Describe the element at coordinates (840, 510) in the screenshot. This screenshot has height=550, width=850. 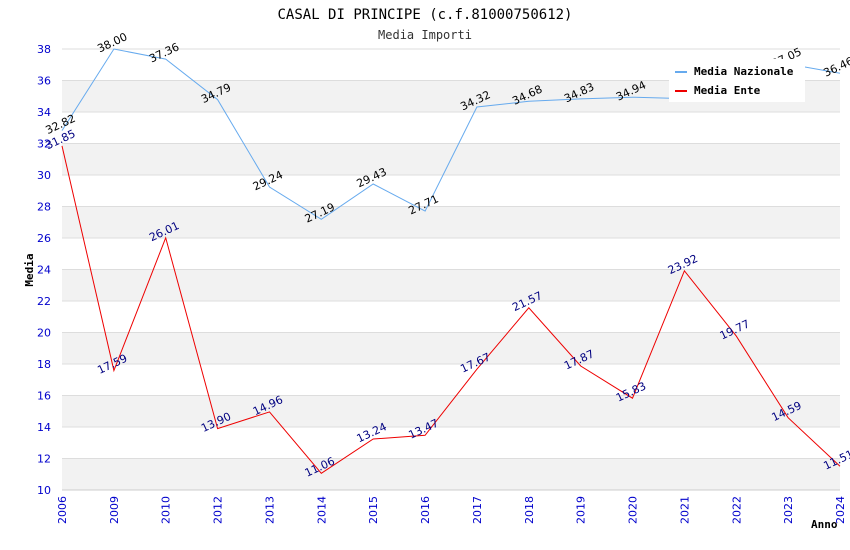
I see `x-tick-label: 2024` at that location.